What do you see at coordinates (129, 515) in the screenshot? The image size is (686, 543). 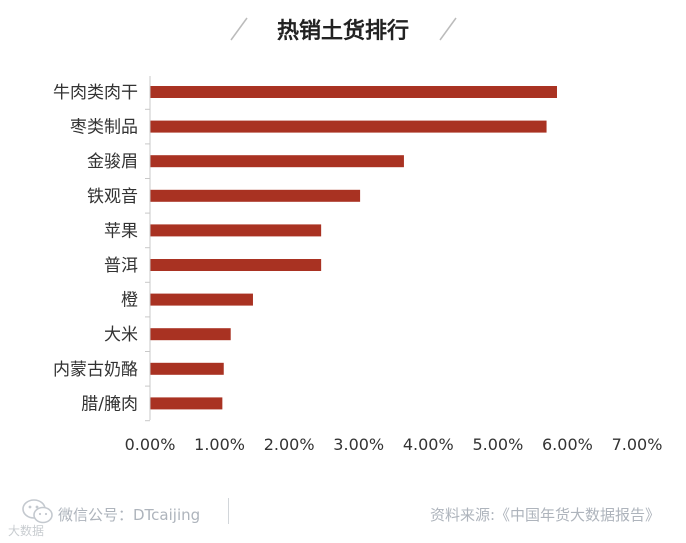 I see `footer-wechat-label: 微信公号：DTcaijing` at bounding box center [129, 515].